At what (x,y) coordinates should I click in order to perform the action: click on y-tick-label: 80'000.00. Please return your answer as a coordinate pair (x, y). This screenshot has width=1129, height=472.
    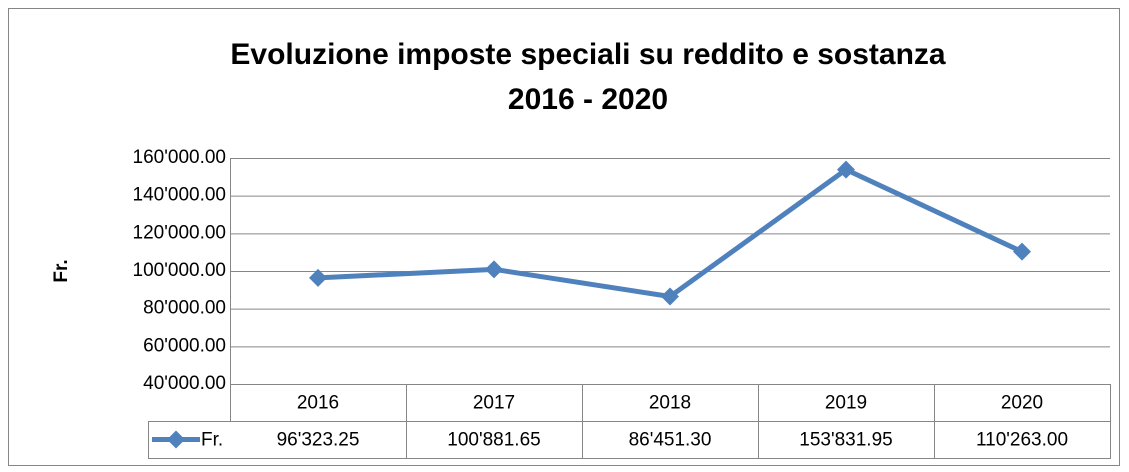
    Looking at the image, I should click on (184, 308).